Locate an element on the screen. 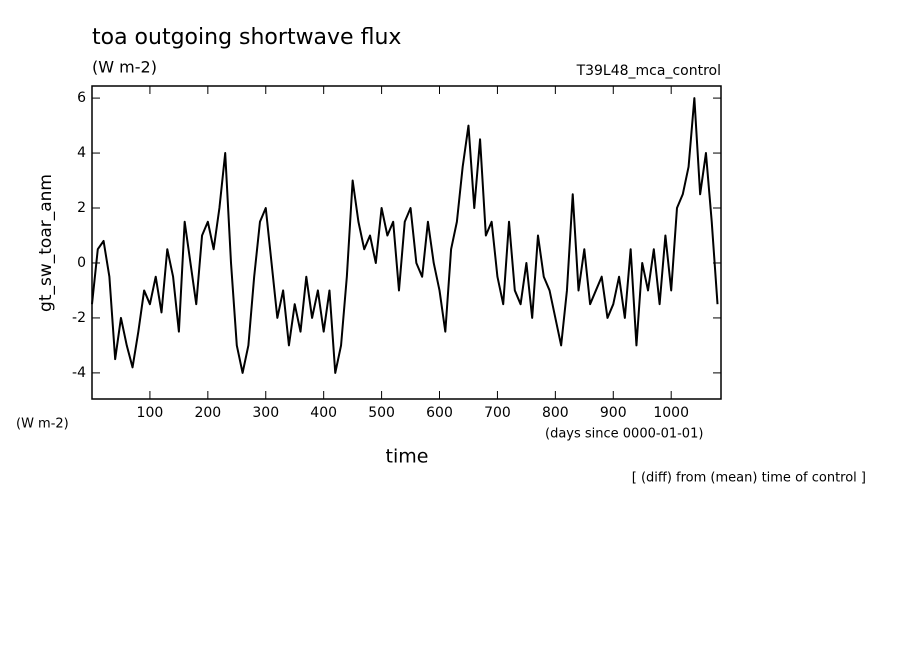 The height and width of the screenshot is (654, 904). run-label: T39L48_mca_control is located at coordinates (648, 71).